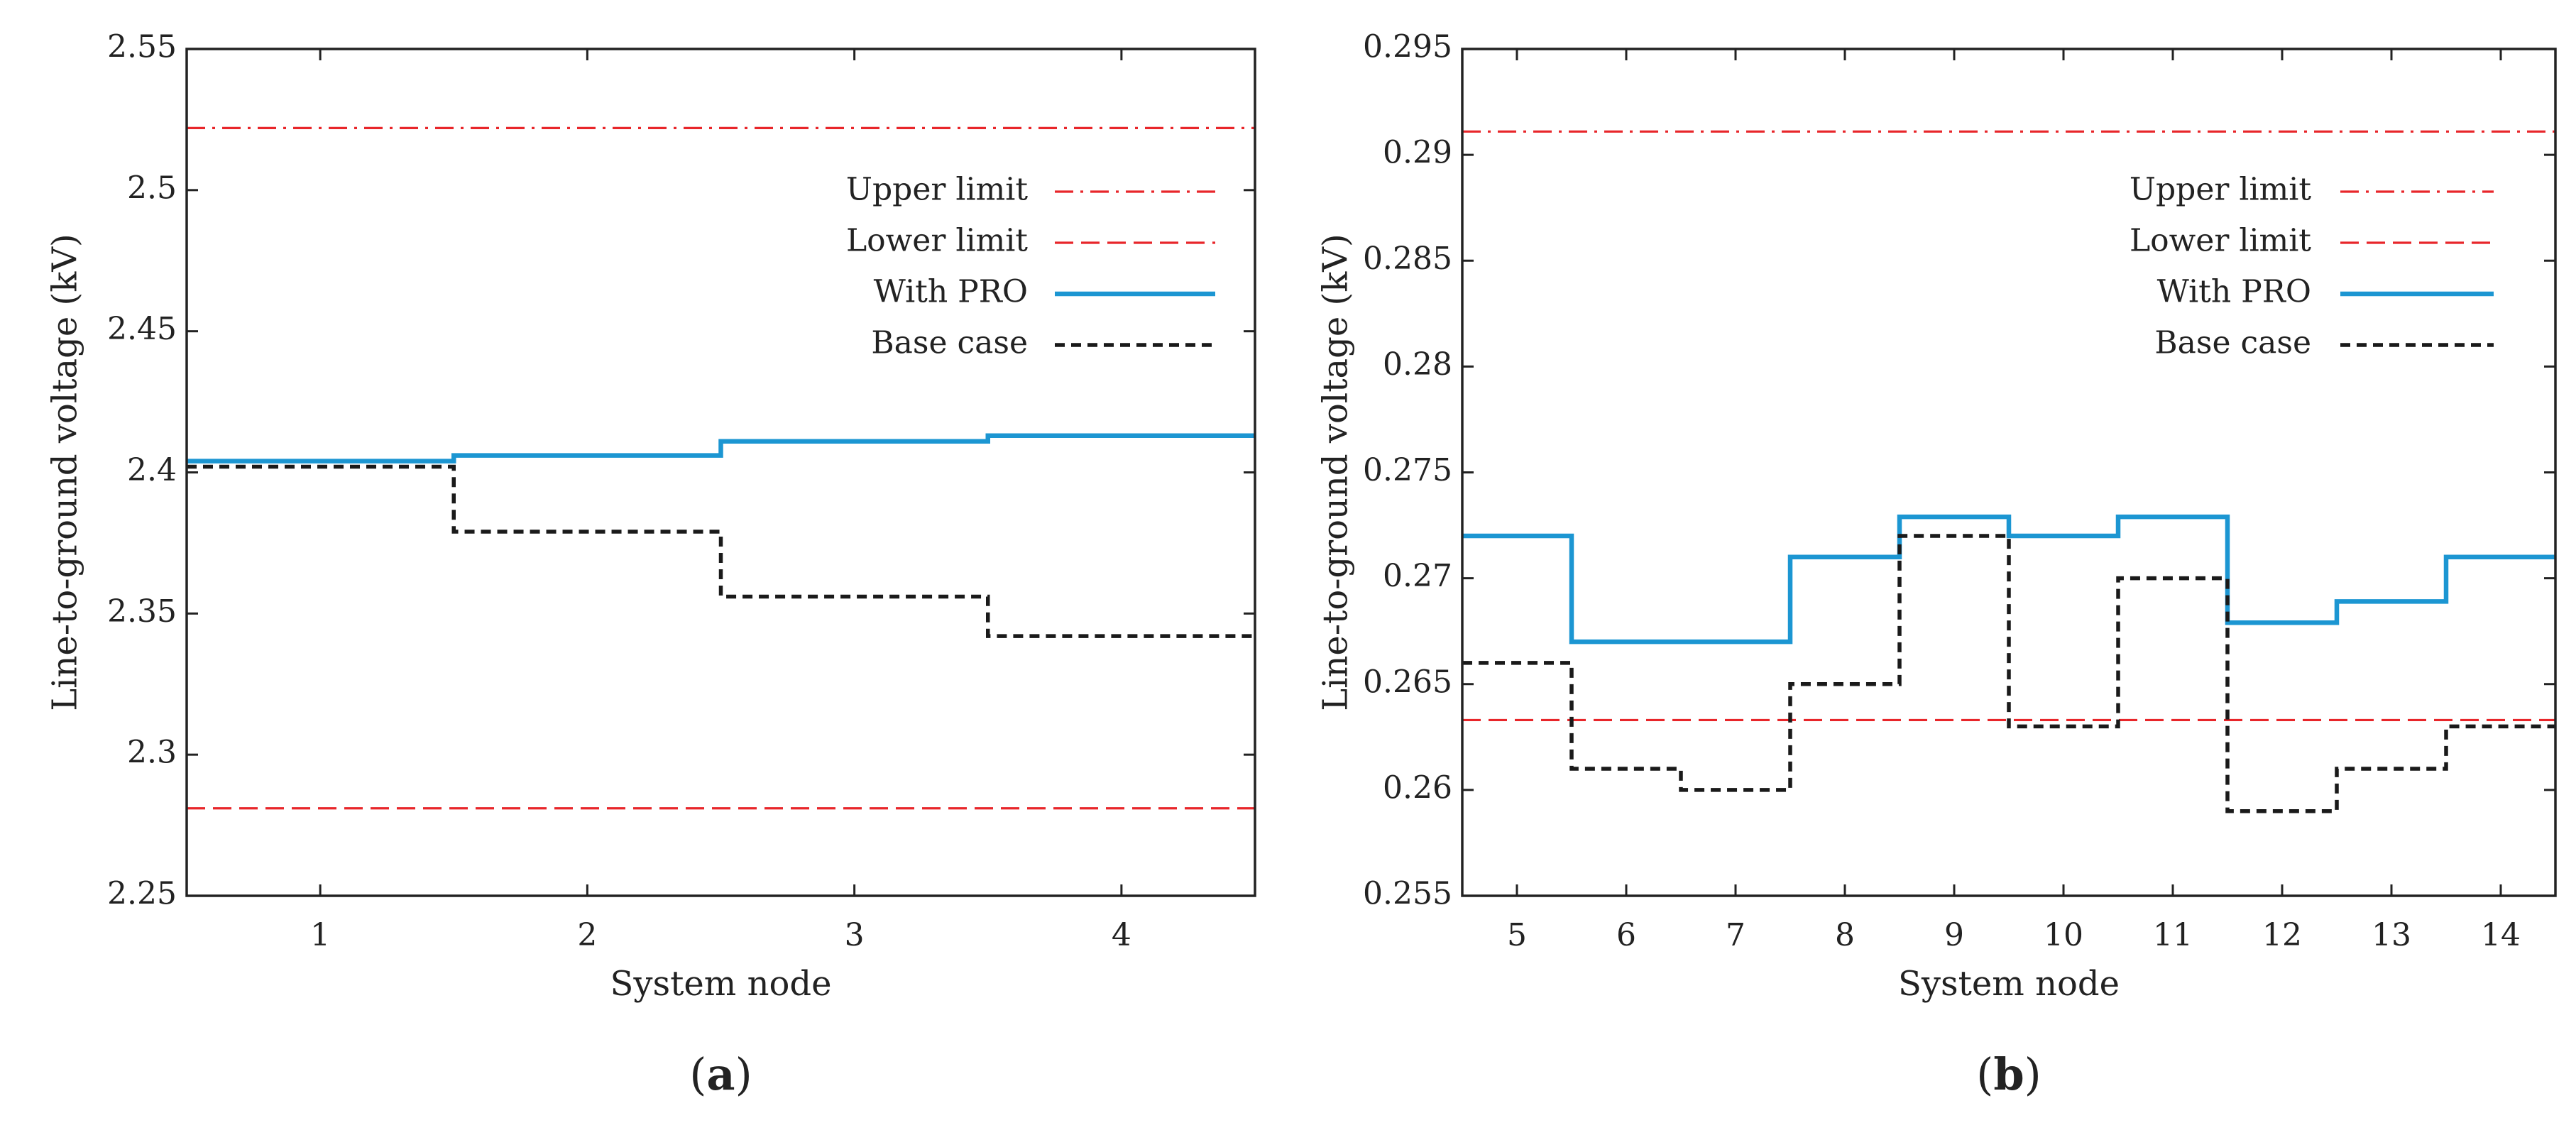 The height and width of the screenshot is (1135, 2576). What do you see at coordinates (587, 935) in the screenshot?
I see `x-tick-label: 2` at bounding box center [587, 935].